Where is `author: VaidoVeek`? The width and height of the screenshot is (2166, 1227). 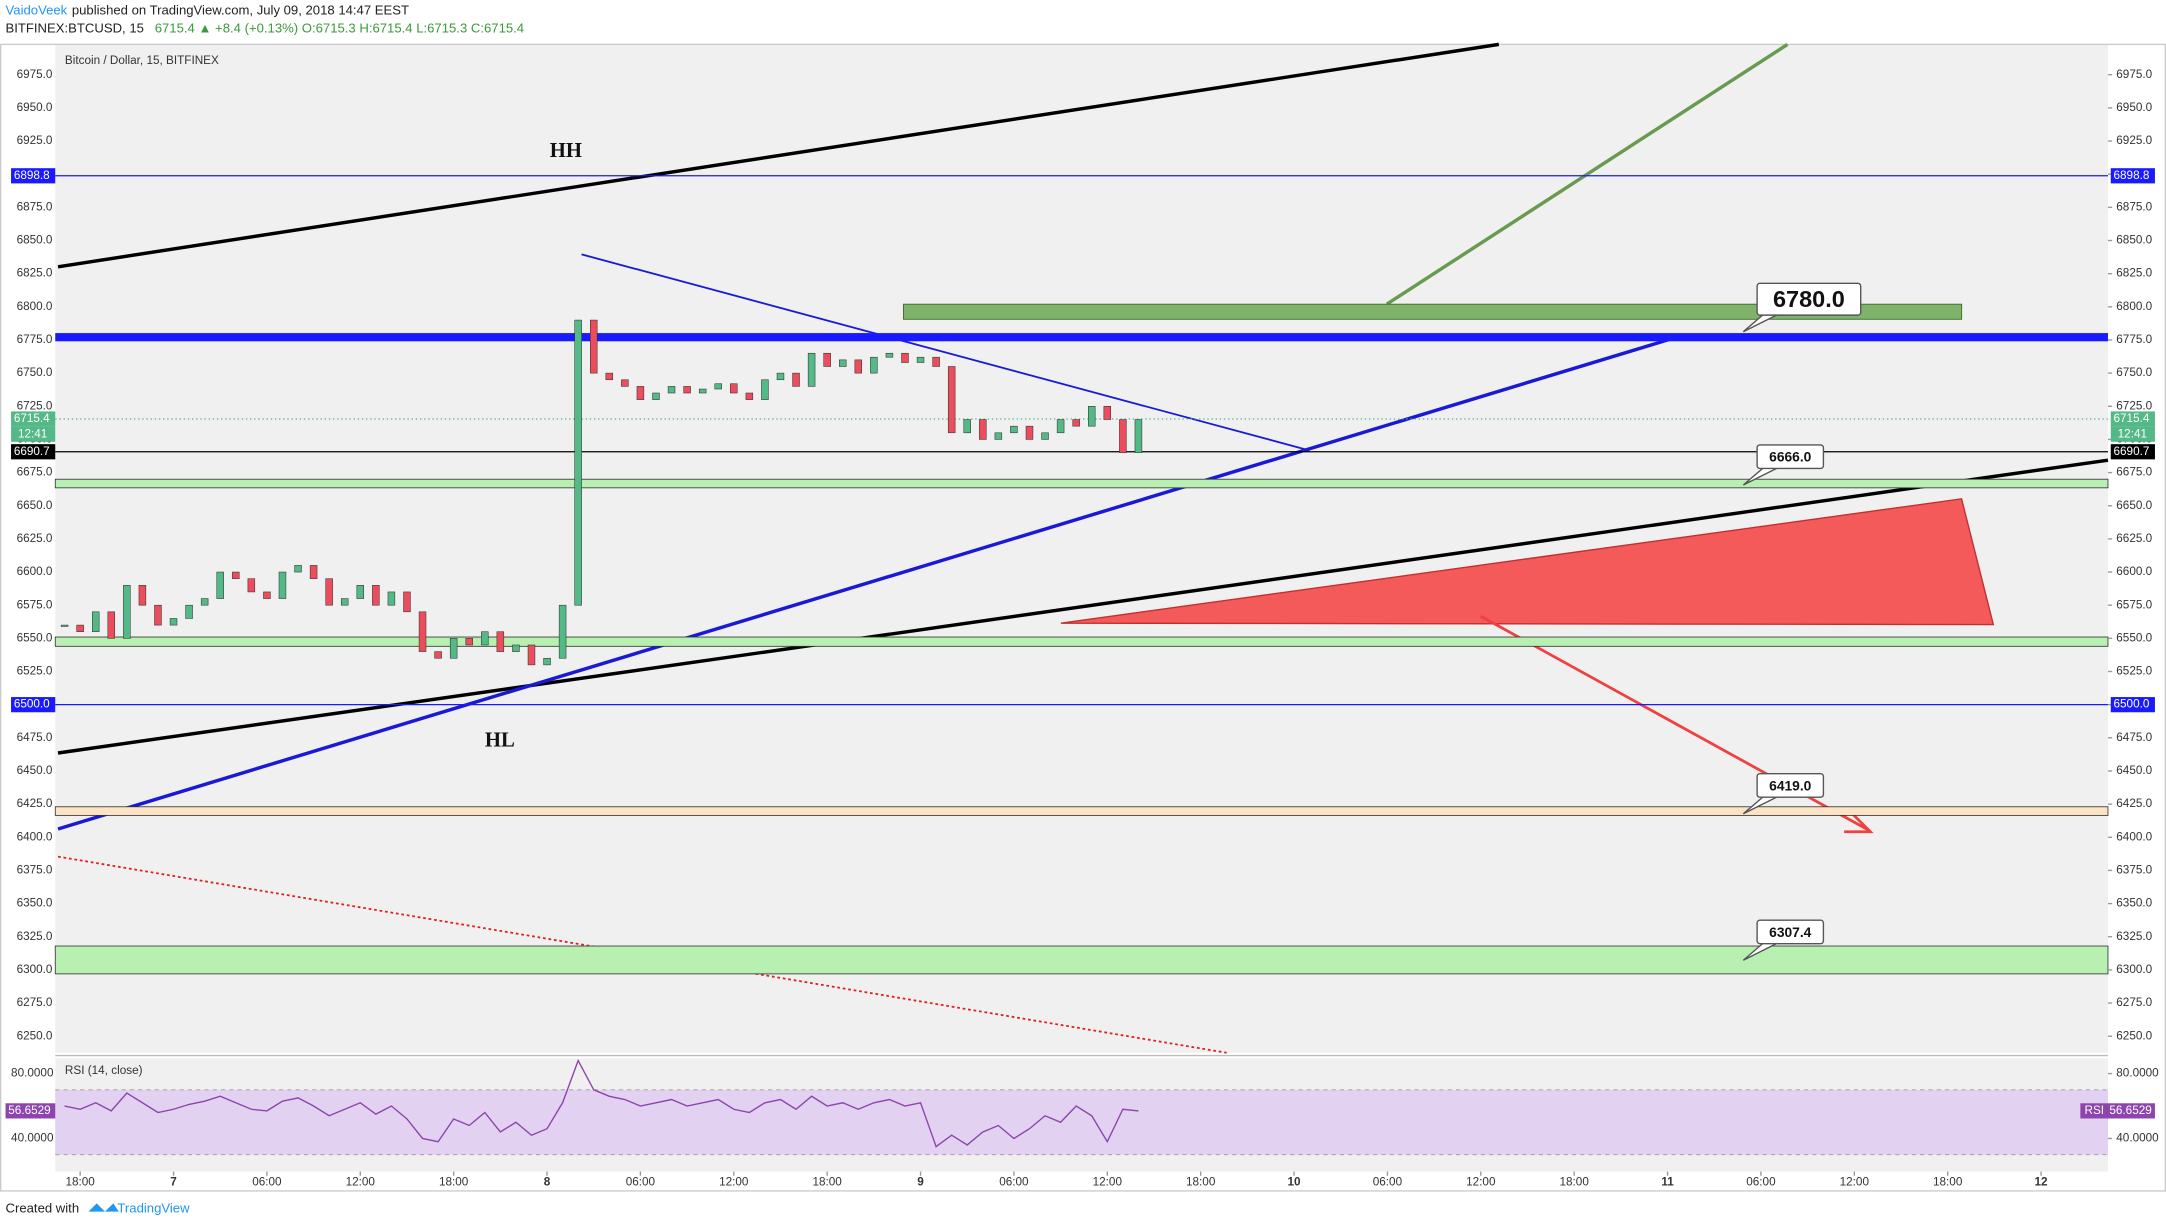
author: VaidoVeek is located at coordinates (37, 10).